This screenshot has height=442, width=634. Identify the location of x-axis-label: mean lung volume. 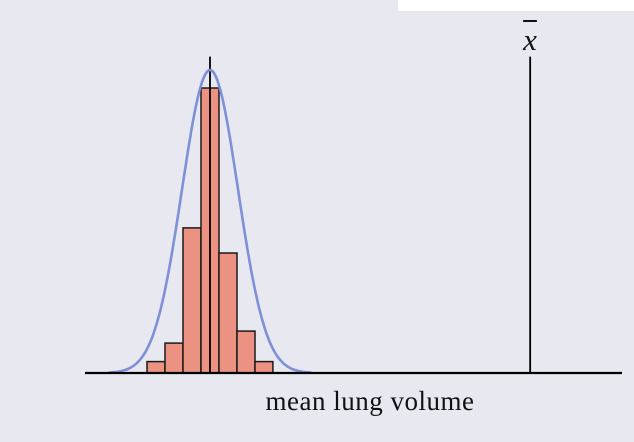
(370, 401).